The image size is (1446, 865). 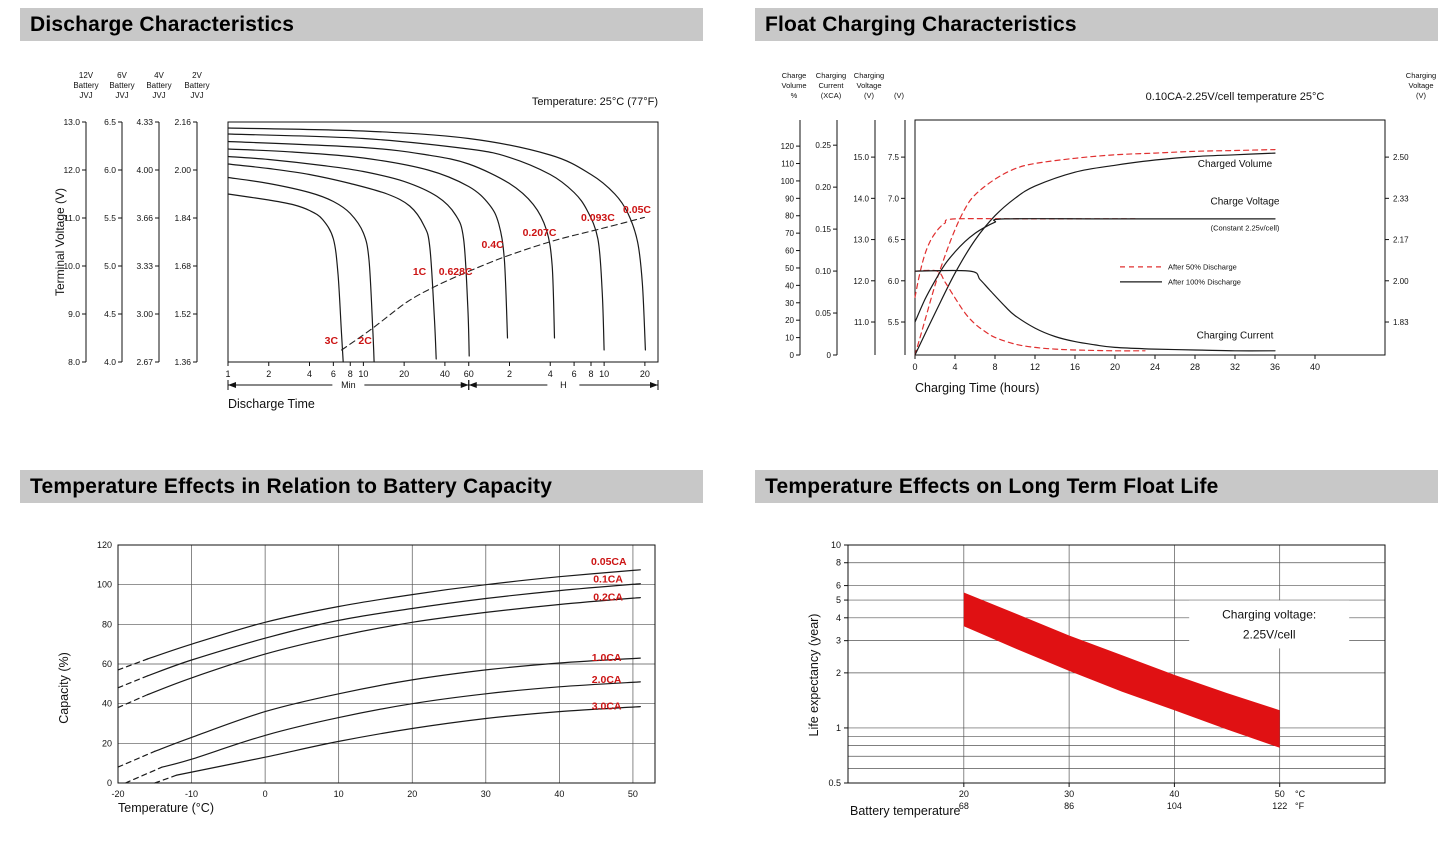 What do you see at coordinates (144, 122) in the screenshot?
I see `axis-tick-label: 4.33` at bounding box center [144, 122].